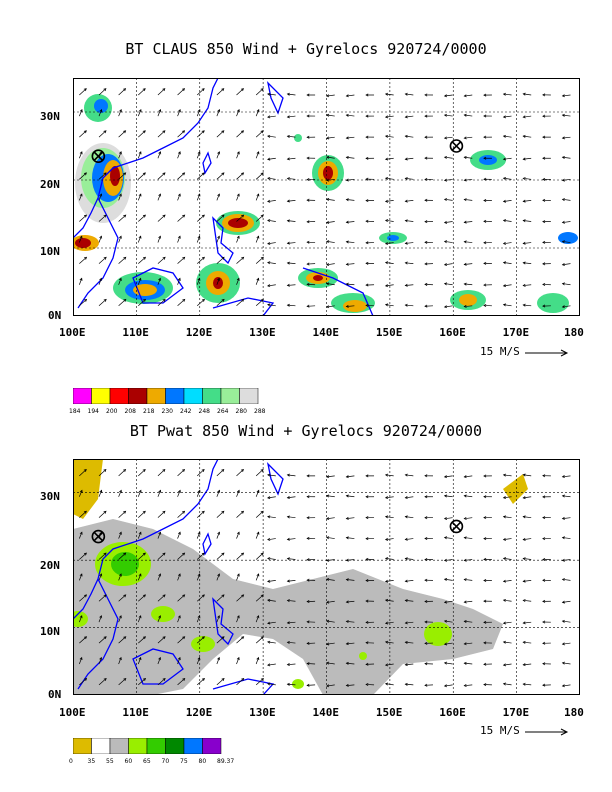 The width and height of the screenshot is (612, 792). Describe the element at coordinates (184, 761) in the screenshot. I see `colorbar-tick-label: 75` at that location.